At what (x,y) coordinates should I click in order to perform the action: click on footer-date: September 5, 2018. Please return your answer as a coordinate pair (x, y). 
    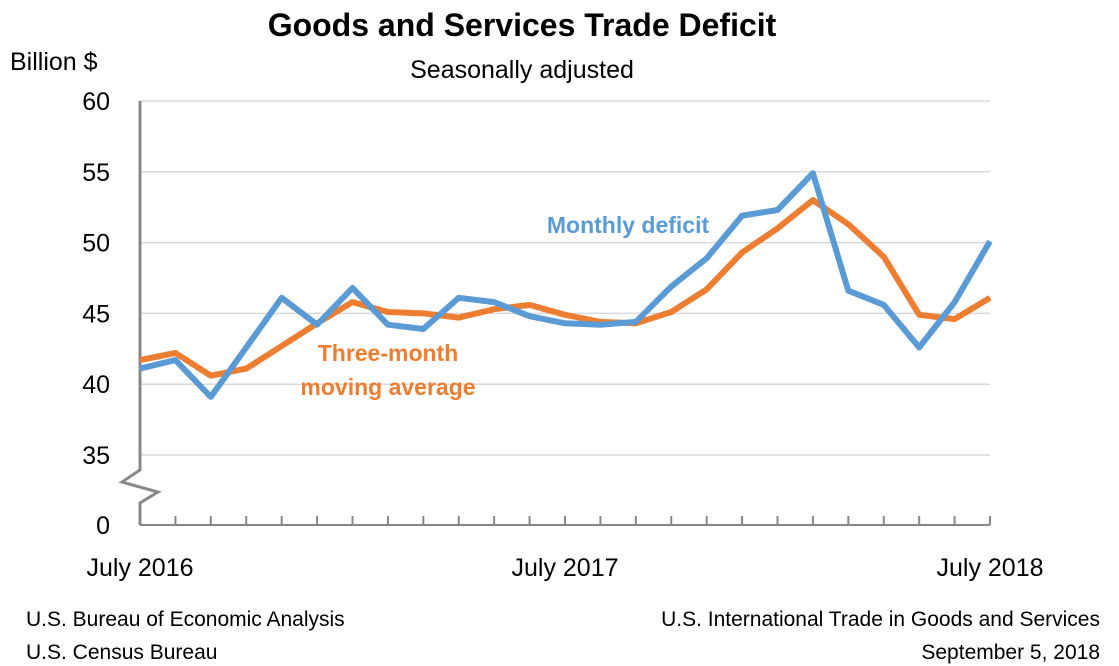
    Looking at the image, I should click on (1010, 652).